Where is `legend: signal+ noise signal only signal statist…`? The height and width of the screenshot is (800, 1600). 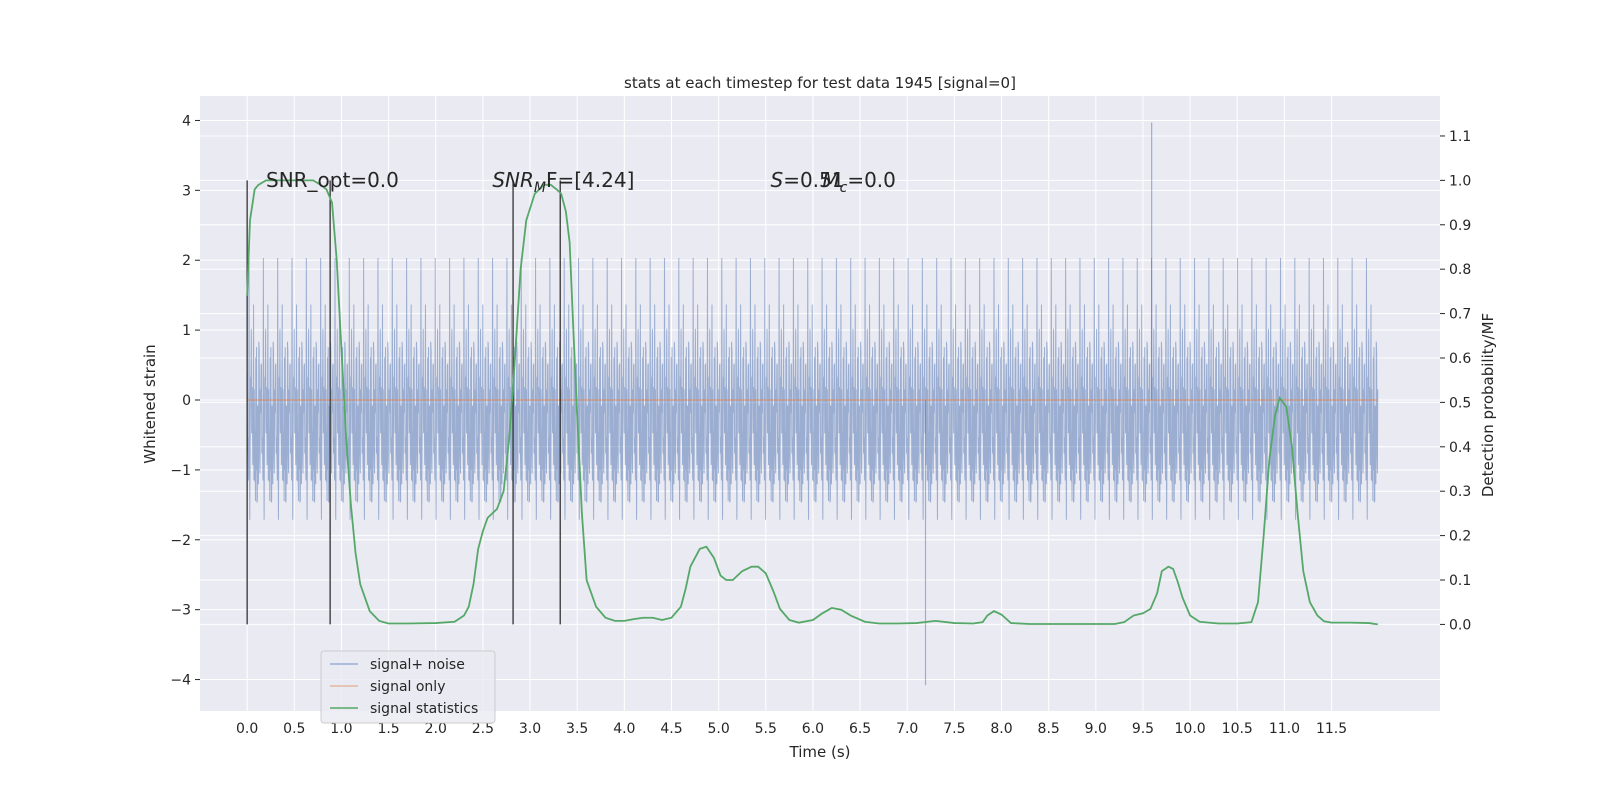 legend: signal+ noise signal only signal statist… is located at coordinates (408, 687).